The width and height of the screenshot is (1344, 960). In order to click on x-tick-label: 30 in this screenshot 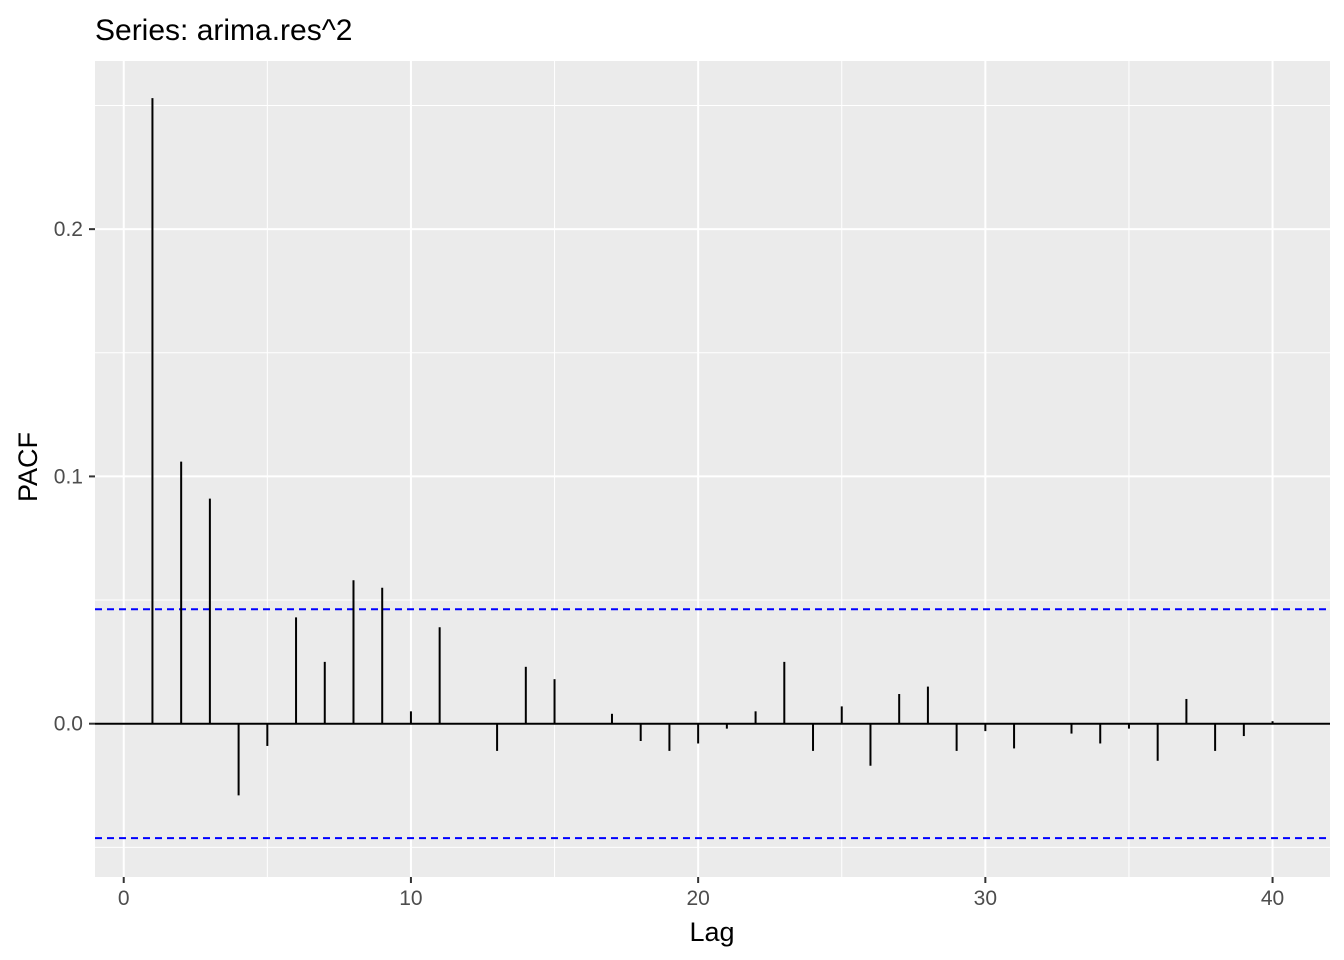, I will do `click(985, 898)`.